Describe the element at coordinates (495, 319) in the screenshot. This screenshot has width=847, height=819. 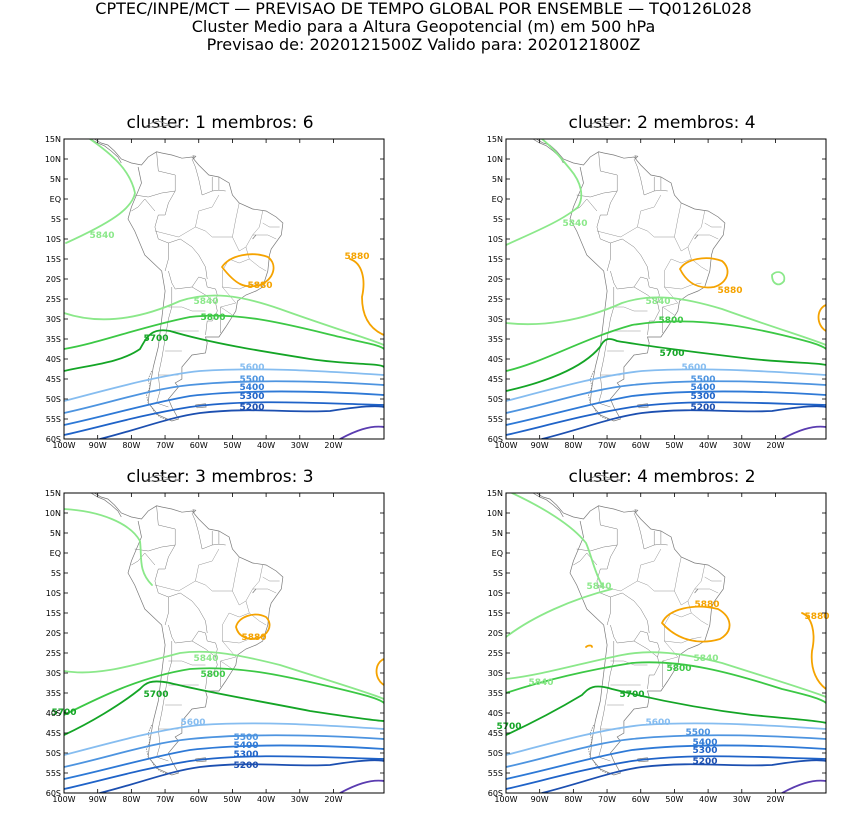
I see `lat-tick-label: 30S` at that location.